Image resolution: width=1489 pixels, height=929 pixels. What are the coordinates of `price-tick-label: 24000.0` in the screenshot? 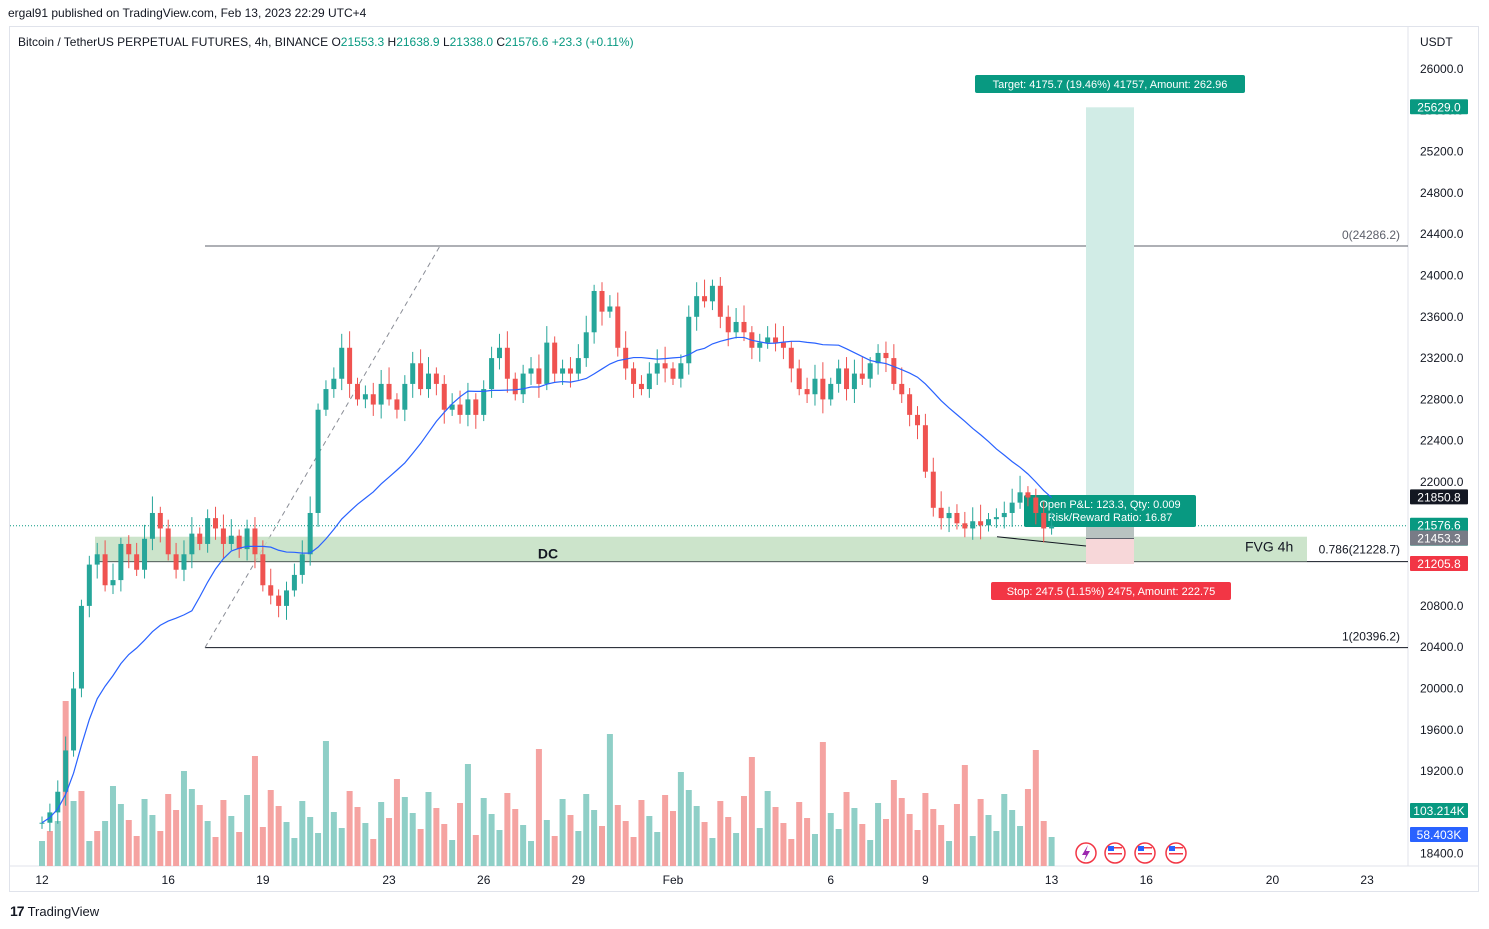 It's located at (1442, 276).